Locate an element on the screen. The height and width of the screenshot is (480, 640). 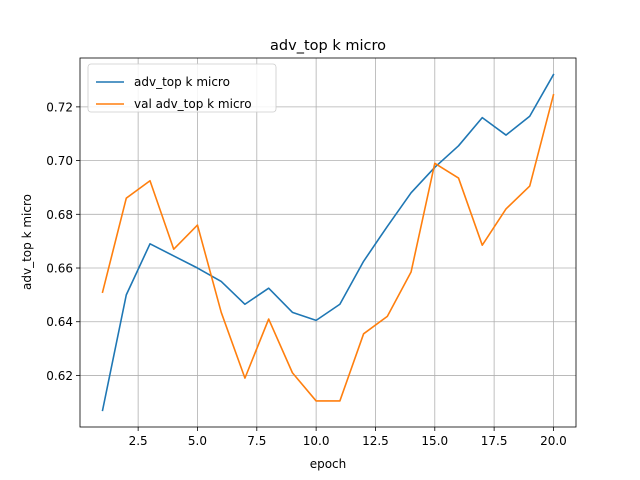
x-tick-label: 15.0 is located at coordinates (434, 441).